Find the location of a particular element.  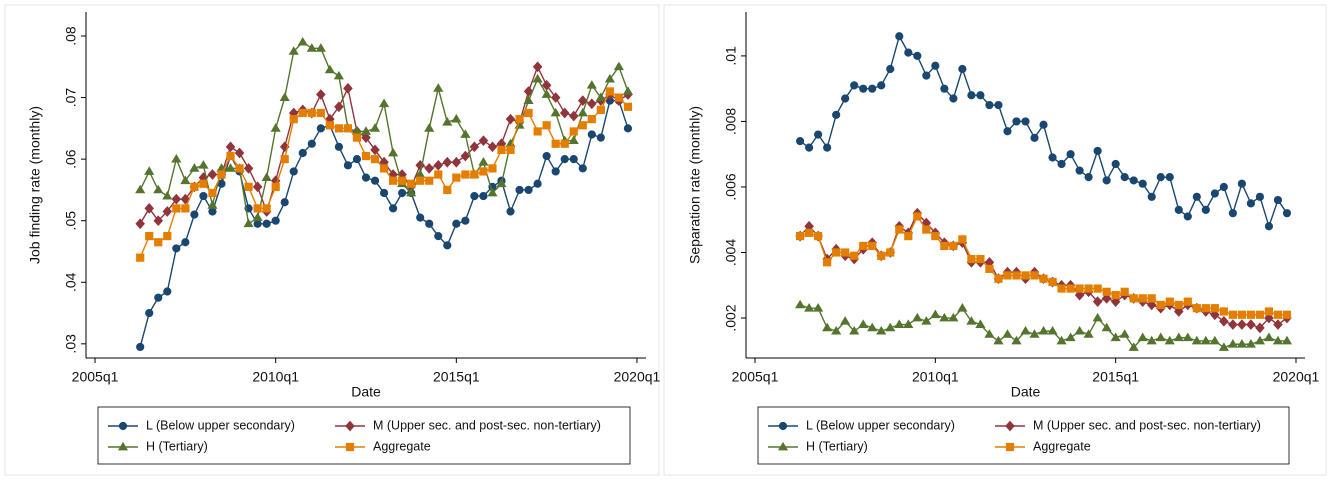

x-tick-label: 2015q1 is located at coordinates (456, 377).